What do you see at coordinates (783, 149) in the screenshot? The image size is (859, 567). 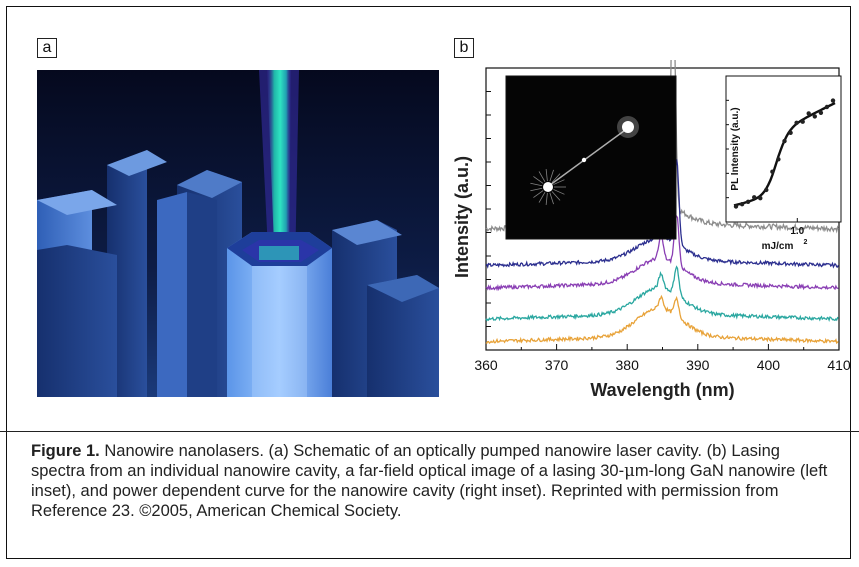 I see `inset-right-frame` at bounding box center [783, 149].